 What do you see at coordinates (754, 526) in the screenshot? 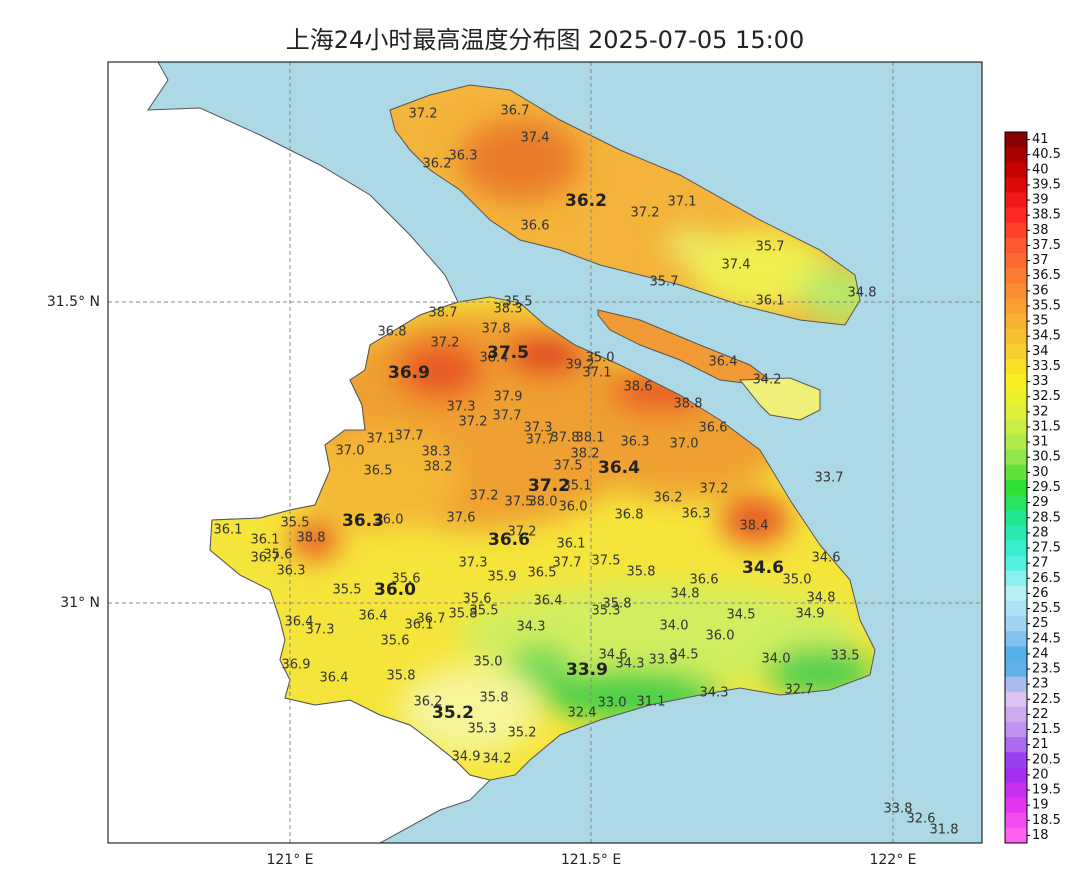
I see `station-value: 38.4` at bounding box center [754, 526].